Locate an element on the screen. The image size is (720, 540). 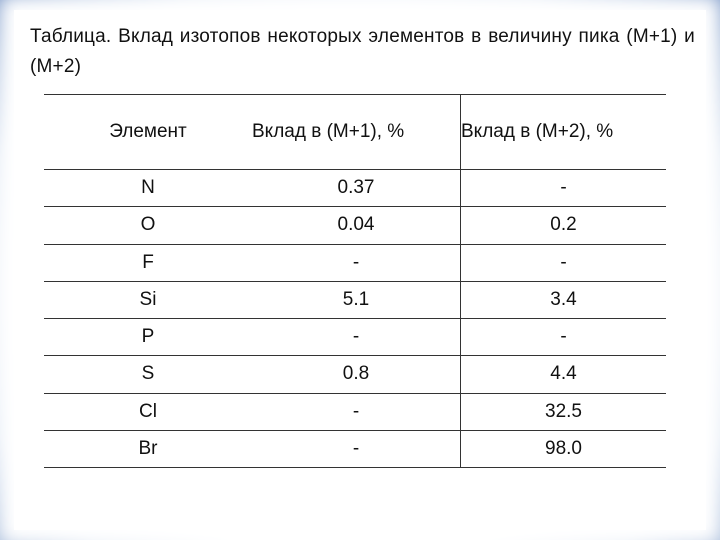
table-row: P - - is located at coordinates (355, 337).